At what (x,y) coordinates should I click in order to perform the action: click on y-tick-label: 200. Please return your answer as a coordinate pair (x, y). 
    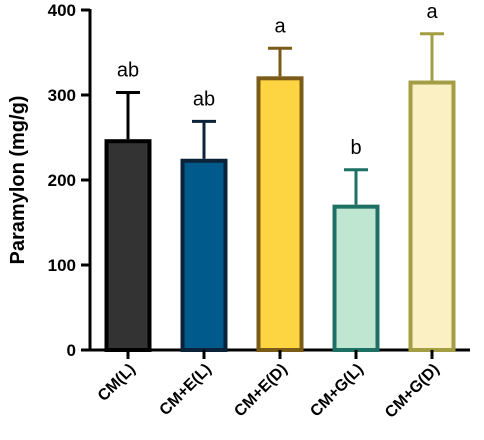
    Looking at the image, I should click on (62, 180).